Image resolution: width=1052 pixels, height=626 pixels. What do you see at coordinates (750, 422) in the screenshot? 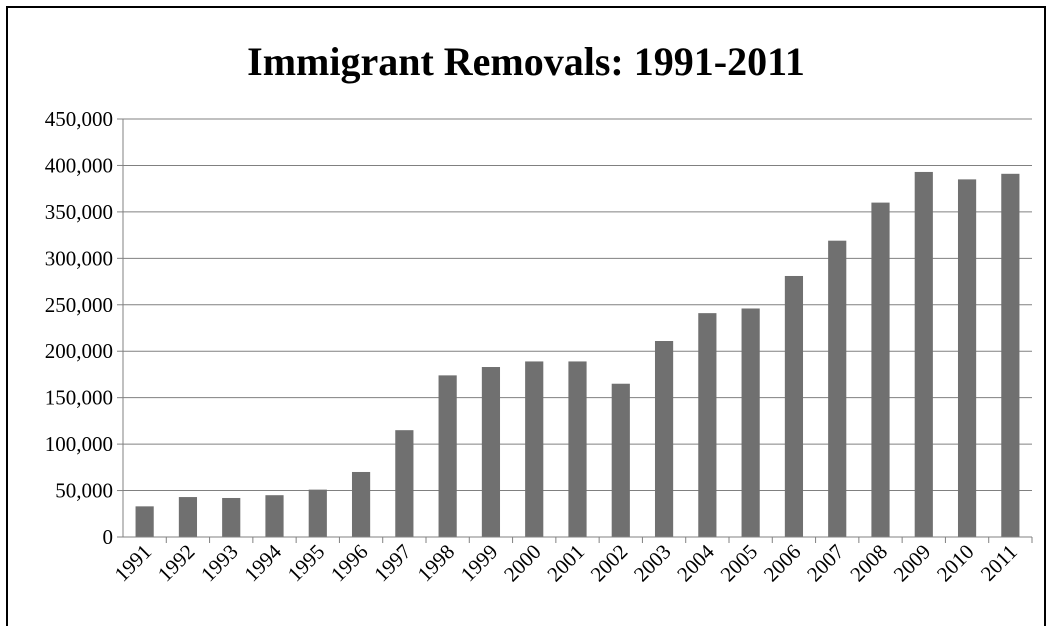
I see `bar-2005` at bounding box center [750, 422].